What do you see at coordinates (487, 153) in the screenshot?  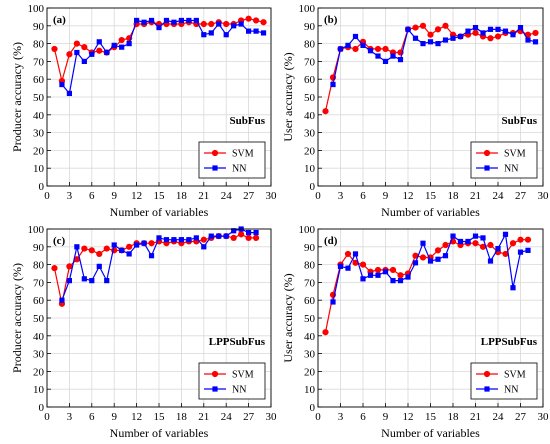 I see `legend-svm-marker` at bounding box center [487, 153].